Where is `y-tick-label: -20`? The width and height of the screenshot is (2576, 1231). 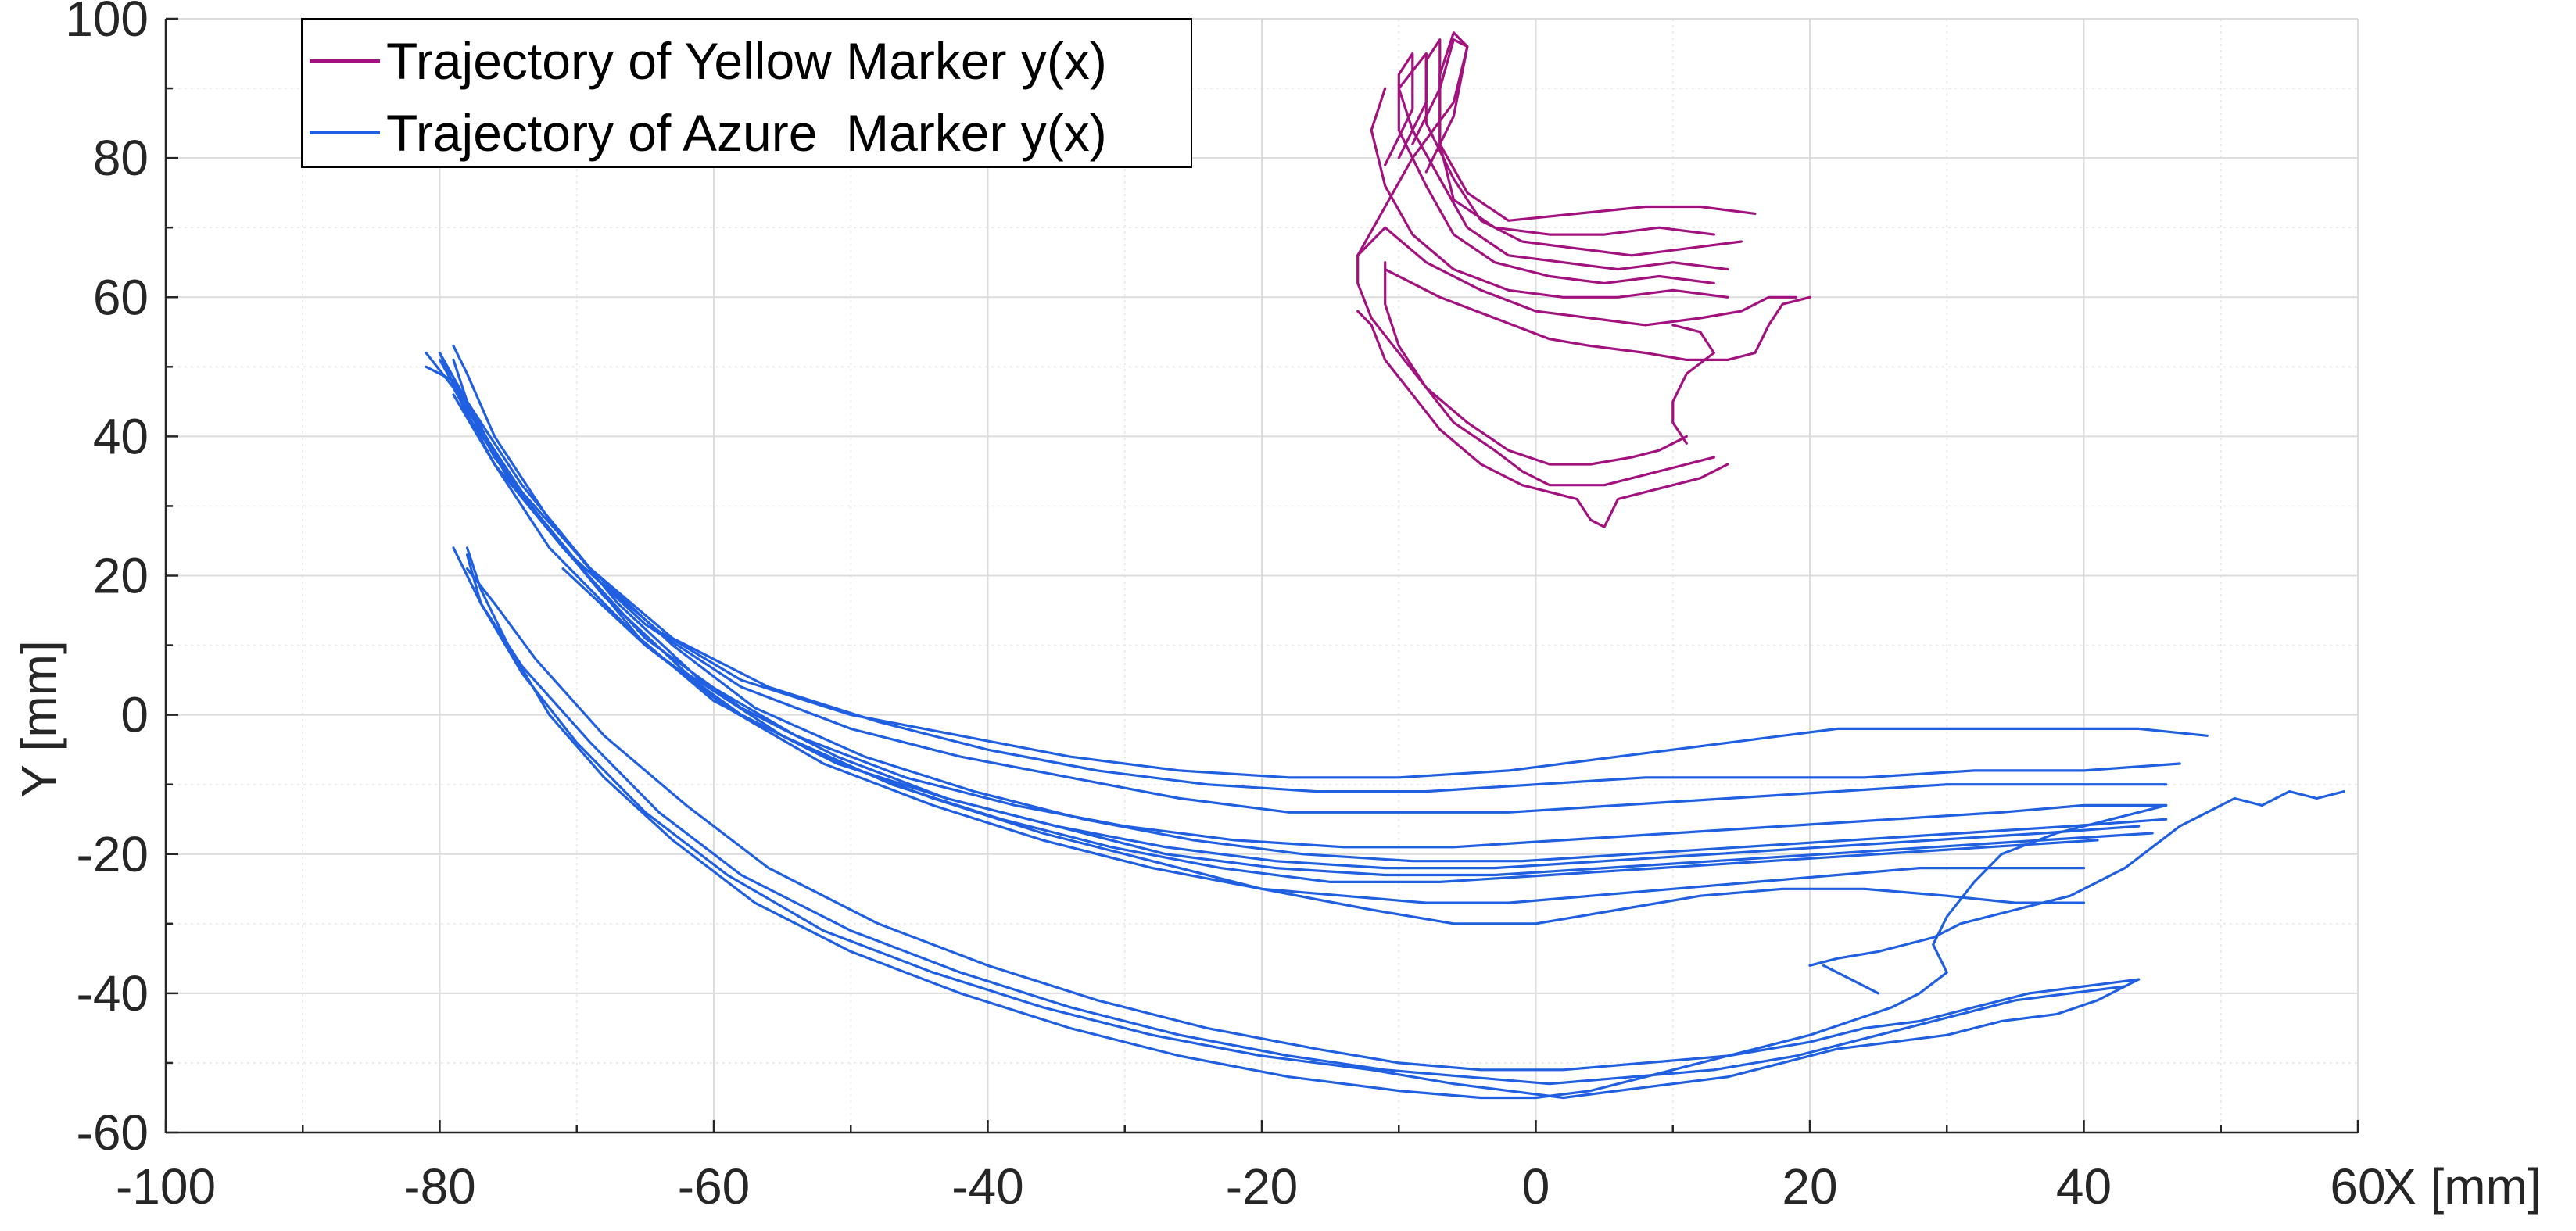 y-tick-label: -20 is located at coordinates (113, 854).